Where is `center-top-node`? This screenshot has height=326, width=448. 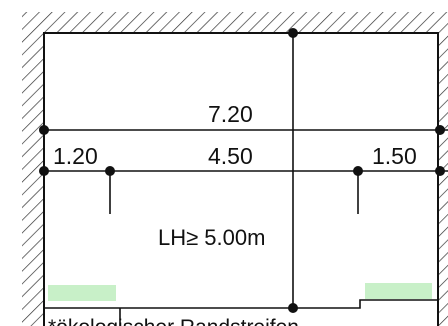 center-top-node is located at coordinates (293, 33).